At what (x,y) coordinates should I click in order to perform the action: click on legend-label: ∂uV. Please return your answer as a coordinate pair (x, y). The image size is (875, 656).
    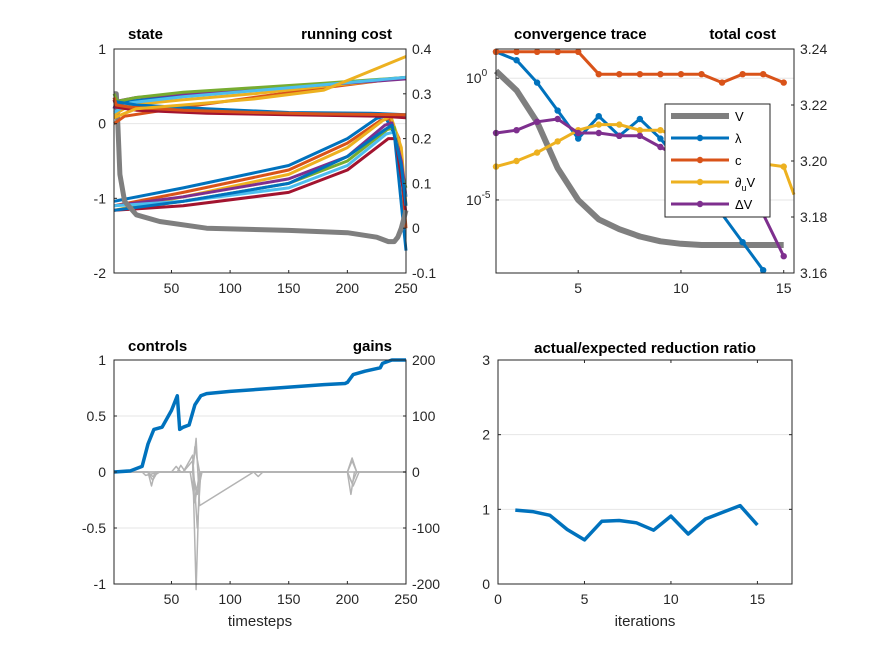
    Looking at the image, I should click on (745, 184).